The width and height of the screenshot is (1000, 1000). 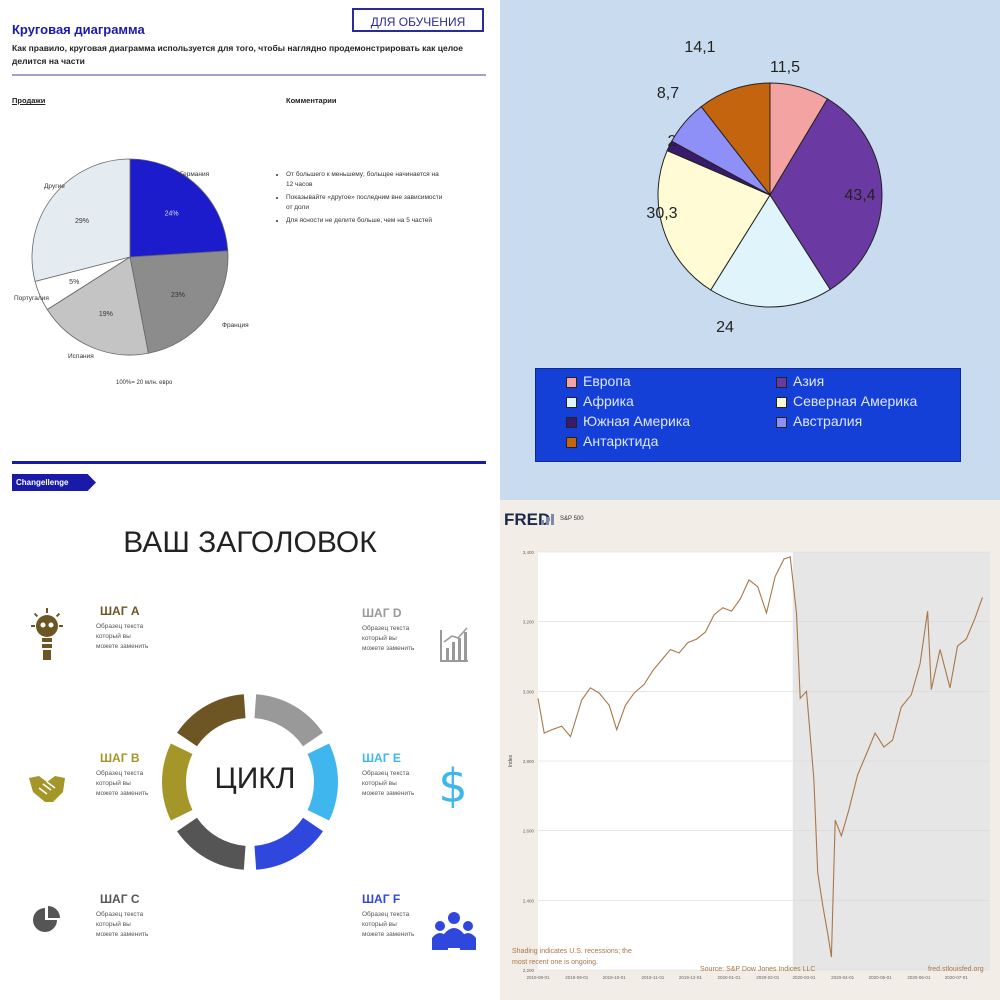 I want to click on cycle-diagram, so click(x=249, y=782).